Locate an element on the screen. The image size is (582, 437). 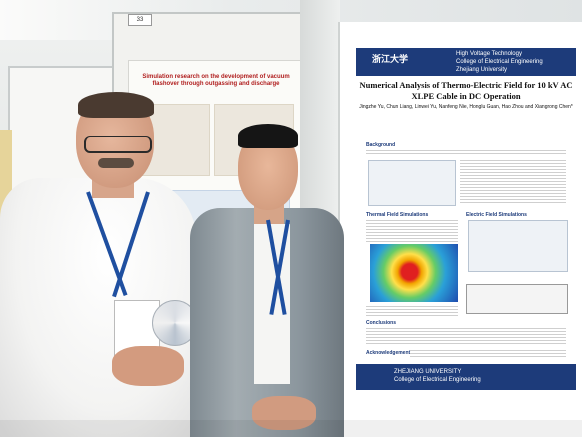
floor-shadow is located at coordinates (291, 428).